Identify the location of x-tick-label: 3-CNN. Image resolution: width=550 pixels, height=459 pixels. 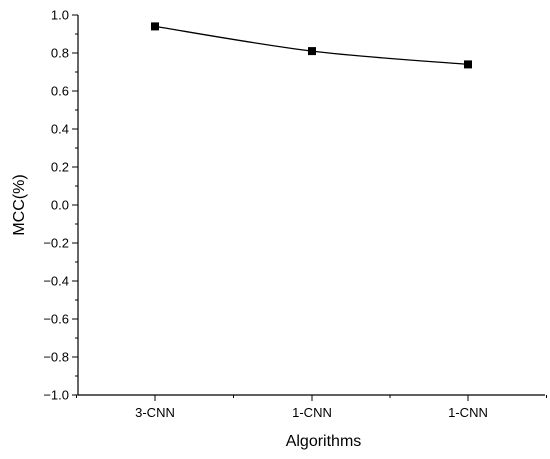
(155, 412).